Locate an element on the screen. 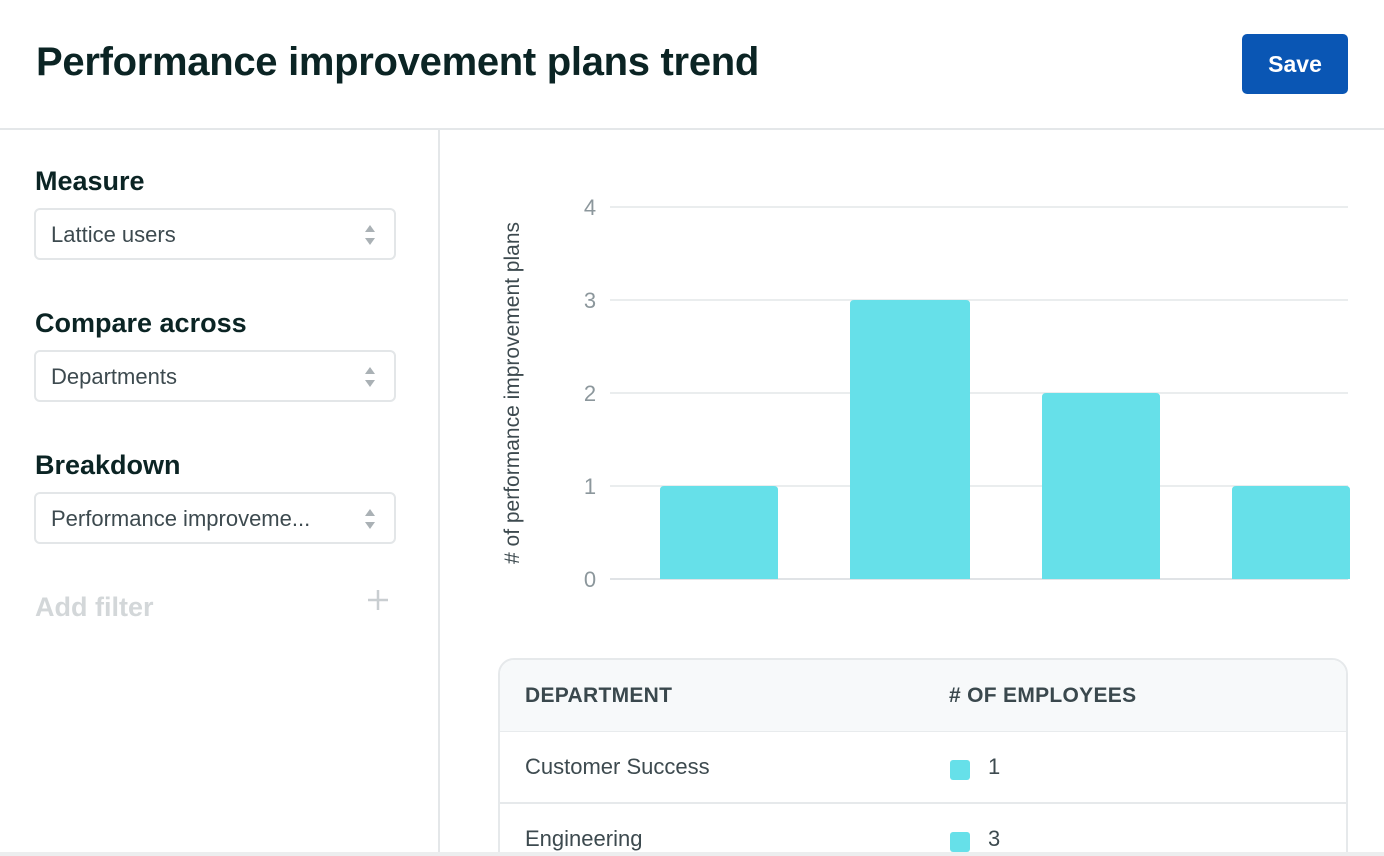  save-button: Save is located at coordinates (1295, 64).